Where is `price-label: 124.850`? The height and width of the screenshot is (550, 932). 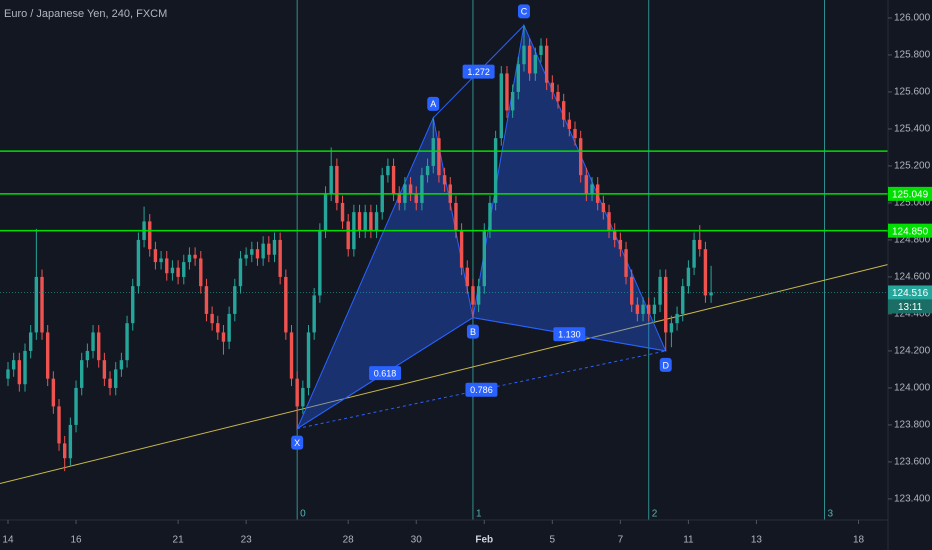 price-label: 124.850 is located at coordinates (910, 231).